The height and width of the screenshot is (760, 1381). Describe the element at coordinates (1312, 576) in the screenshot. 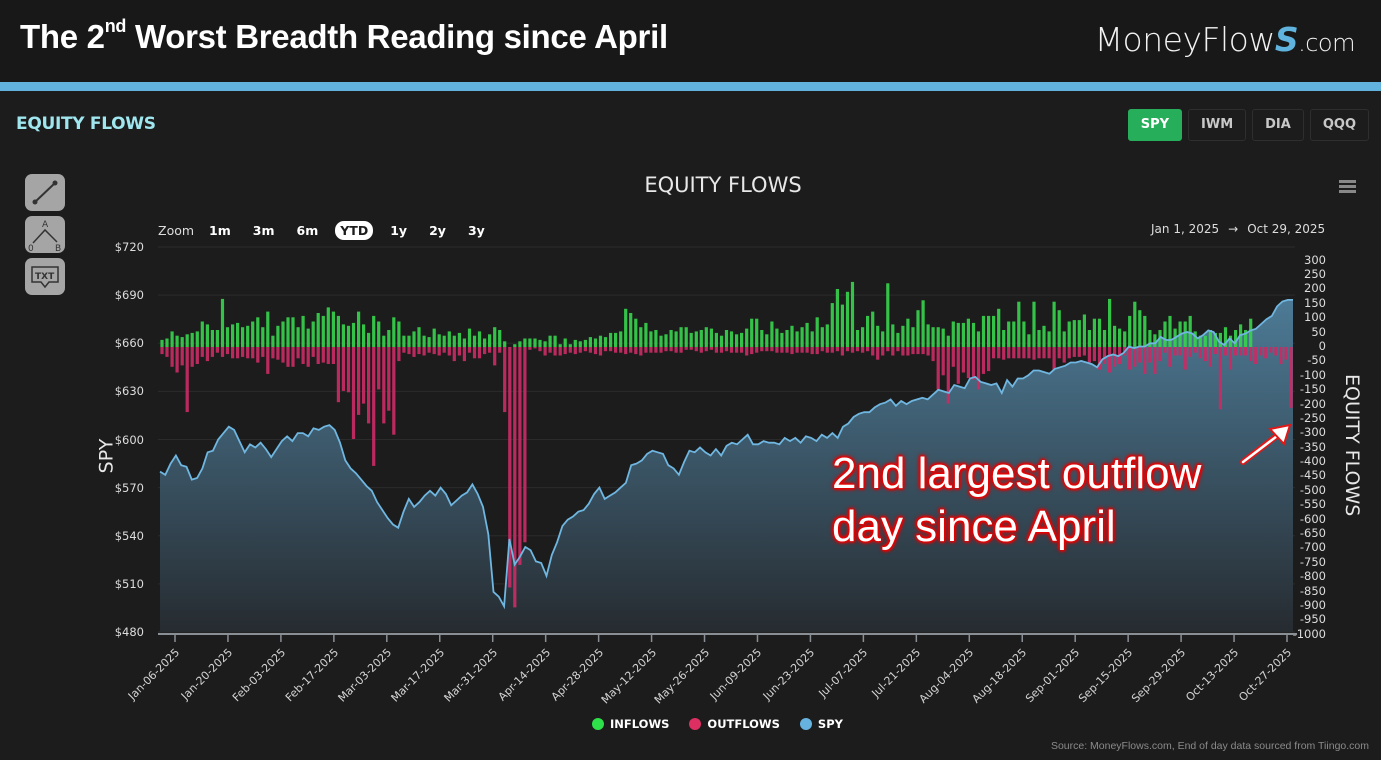

I see `right-axis-tick: -800` at that location.